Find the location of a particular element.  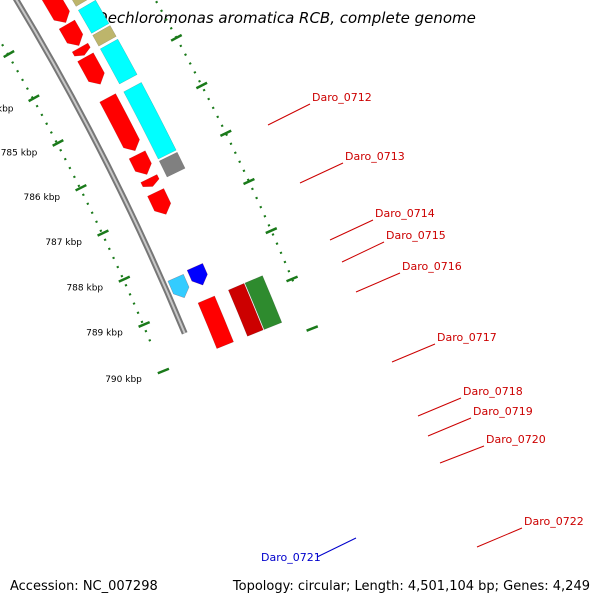

ruler-tick-label: 787 kbp is located at coordinates (63, 243).